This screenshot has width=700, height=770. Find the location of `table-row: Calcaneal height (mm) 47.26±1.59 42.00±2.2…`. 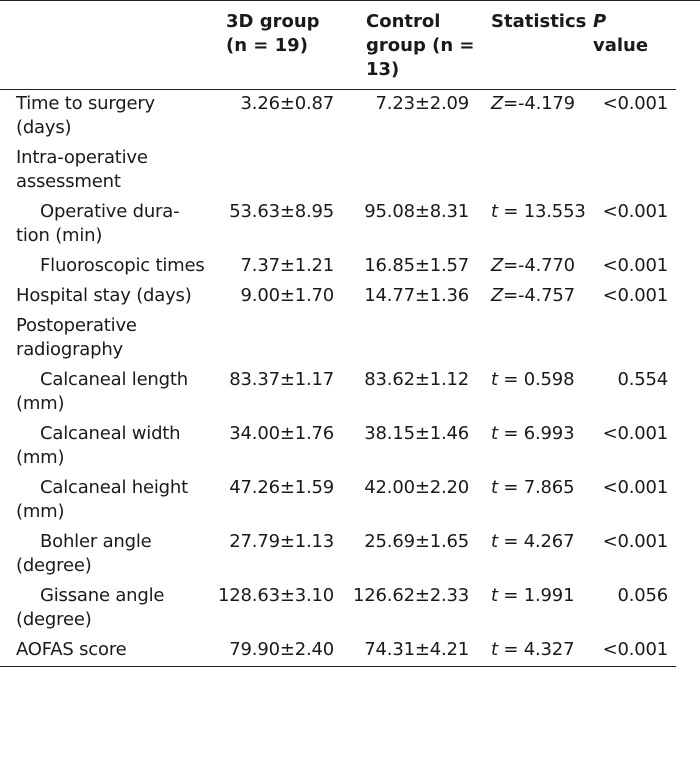

table-row: Calcaneal height (mm) 47.26±1.59 42.00±2.2… is located at coordinates (338, 501).